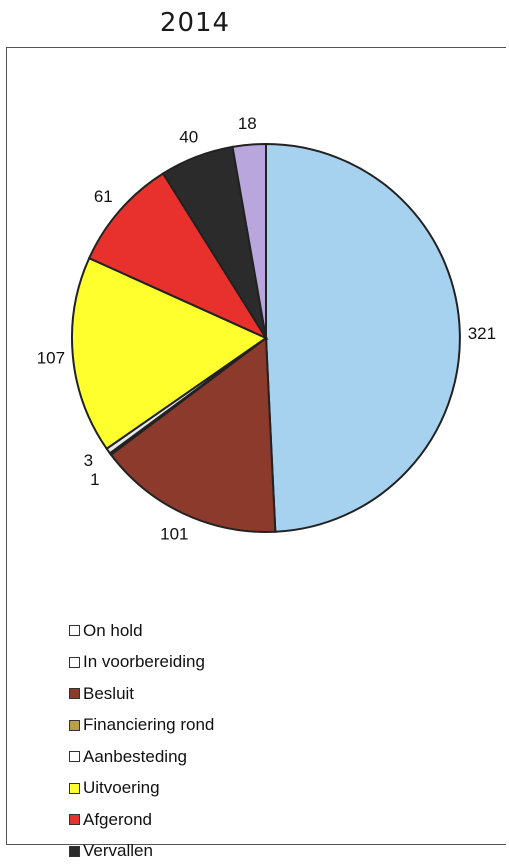 The image size is (509, 867). I want to click on legend-item-afgerond: Afgerond, so click(141, 820).